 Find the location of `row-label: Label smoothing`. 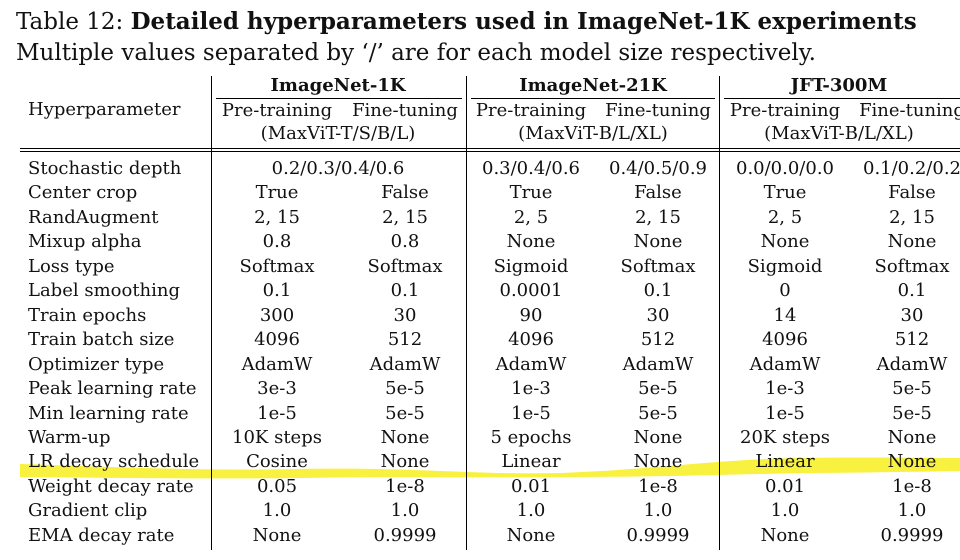

row-label: Label smoothing is located at coordinates (104, 290).